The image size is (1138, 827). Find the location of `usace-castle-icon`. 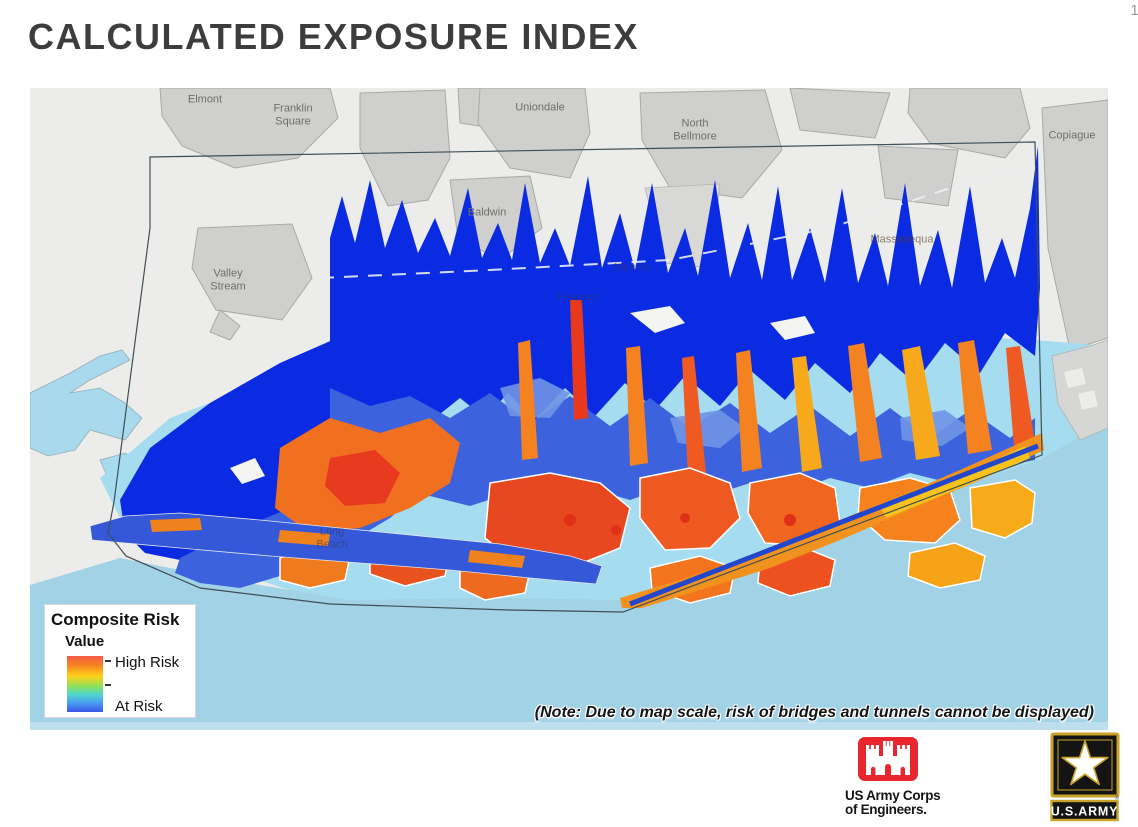

usace-castle-icon is located at coordinates (888, 759).